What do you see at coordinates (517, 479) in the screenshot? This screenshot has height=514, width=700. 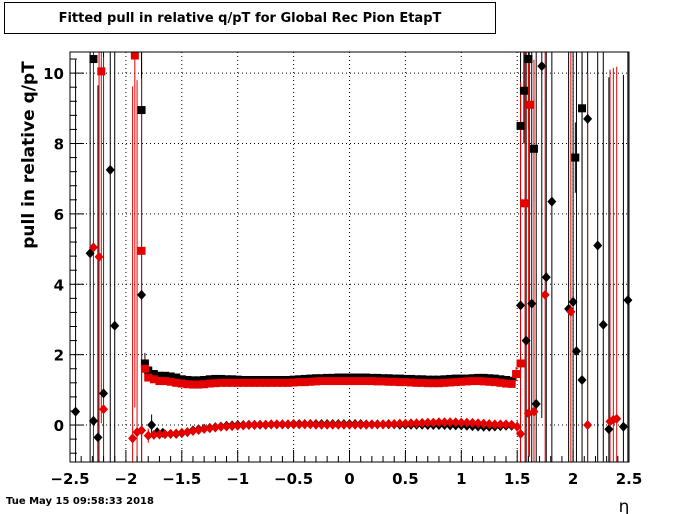 I see `x-tick-label: 1.5` at bounding box center [517, 479].